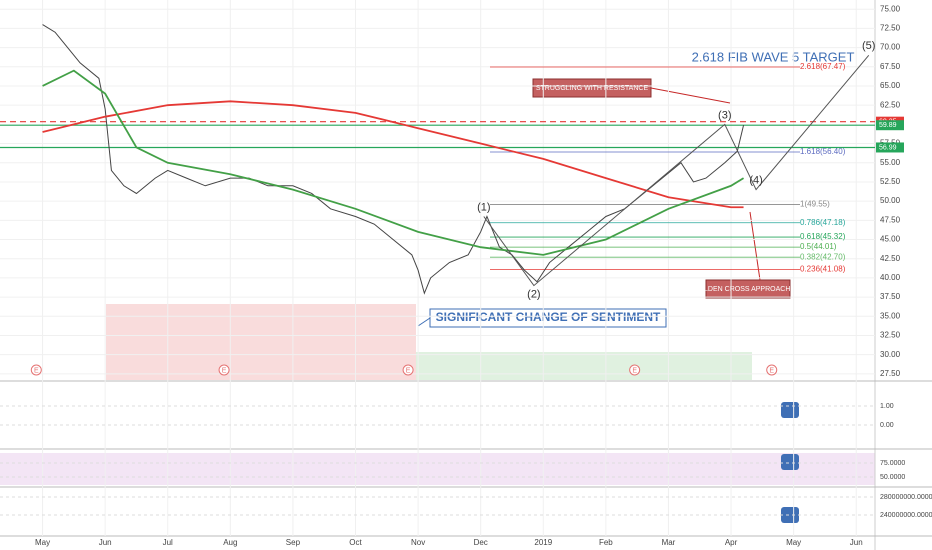 The height and width of the screenshot is (550, 932). I want to click on price-tag-label: 56.99, so click(888, 147).